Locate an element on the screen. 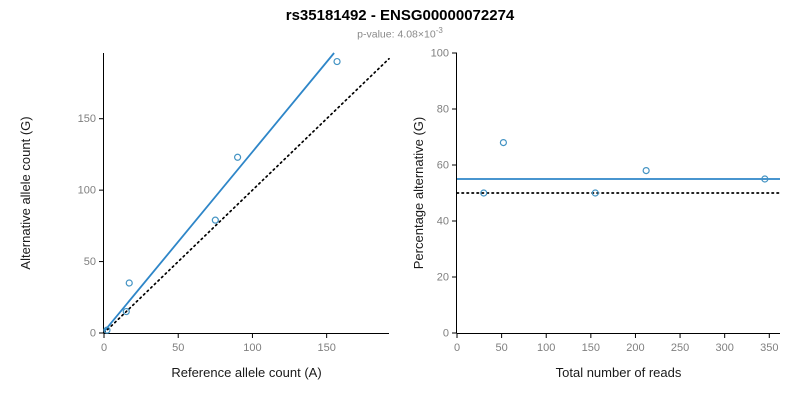 Image resolution: width=800 pixels, height=400 pixels. chart-subtitle: p-value: 4.08×10-3 is located at coordinates (400, 33).